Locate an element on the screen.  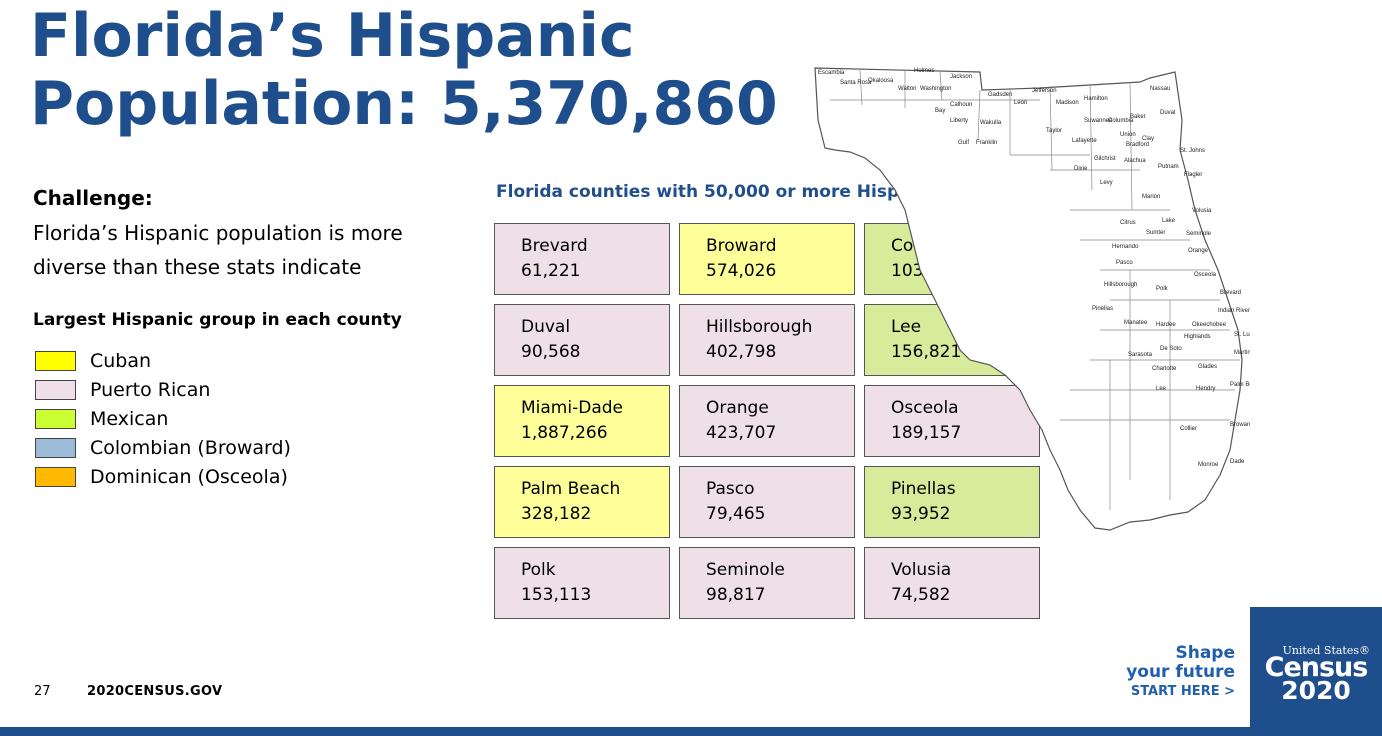
bottom-bar is located at coordinates (691, 731).